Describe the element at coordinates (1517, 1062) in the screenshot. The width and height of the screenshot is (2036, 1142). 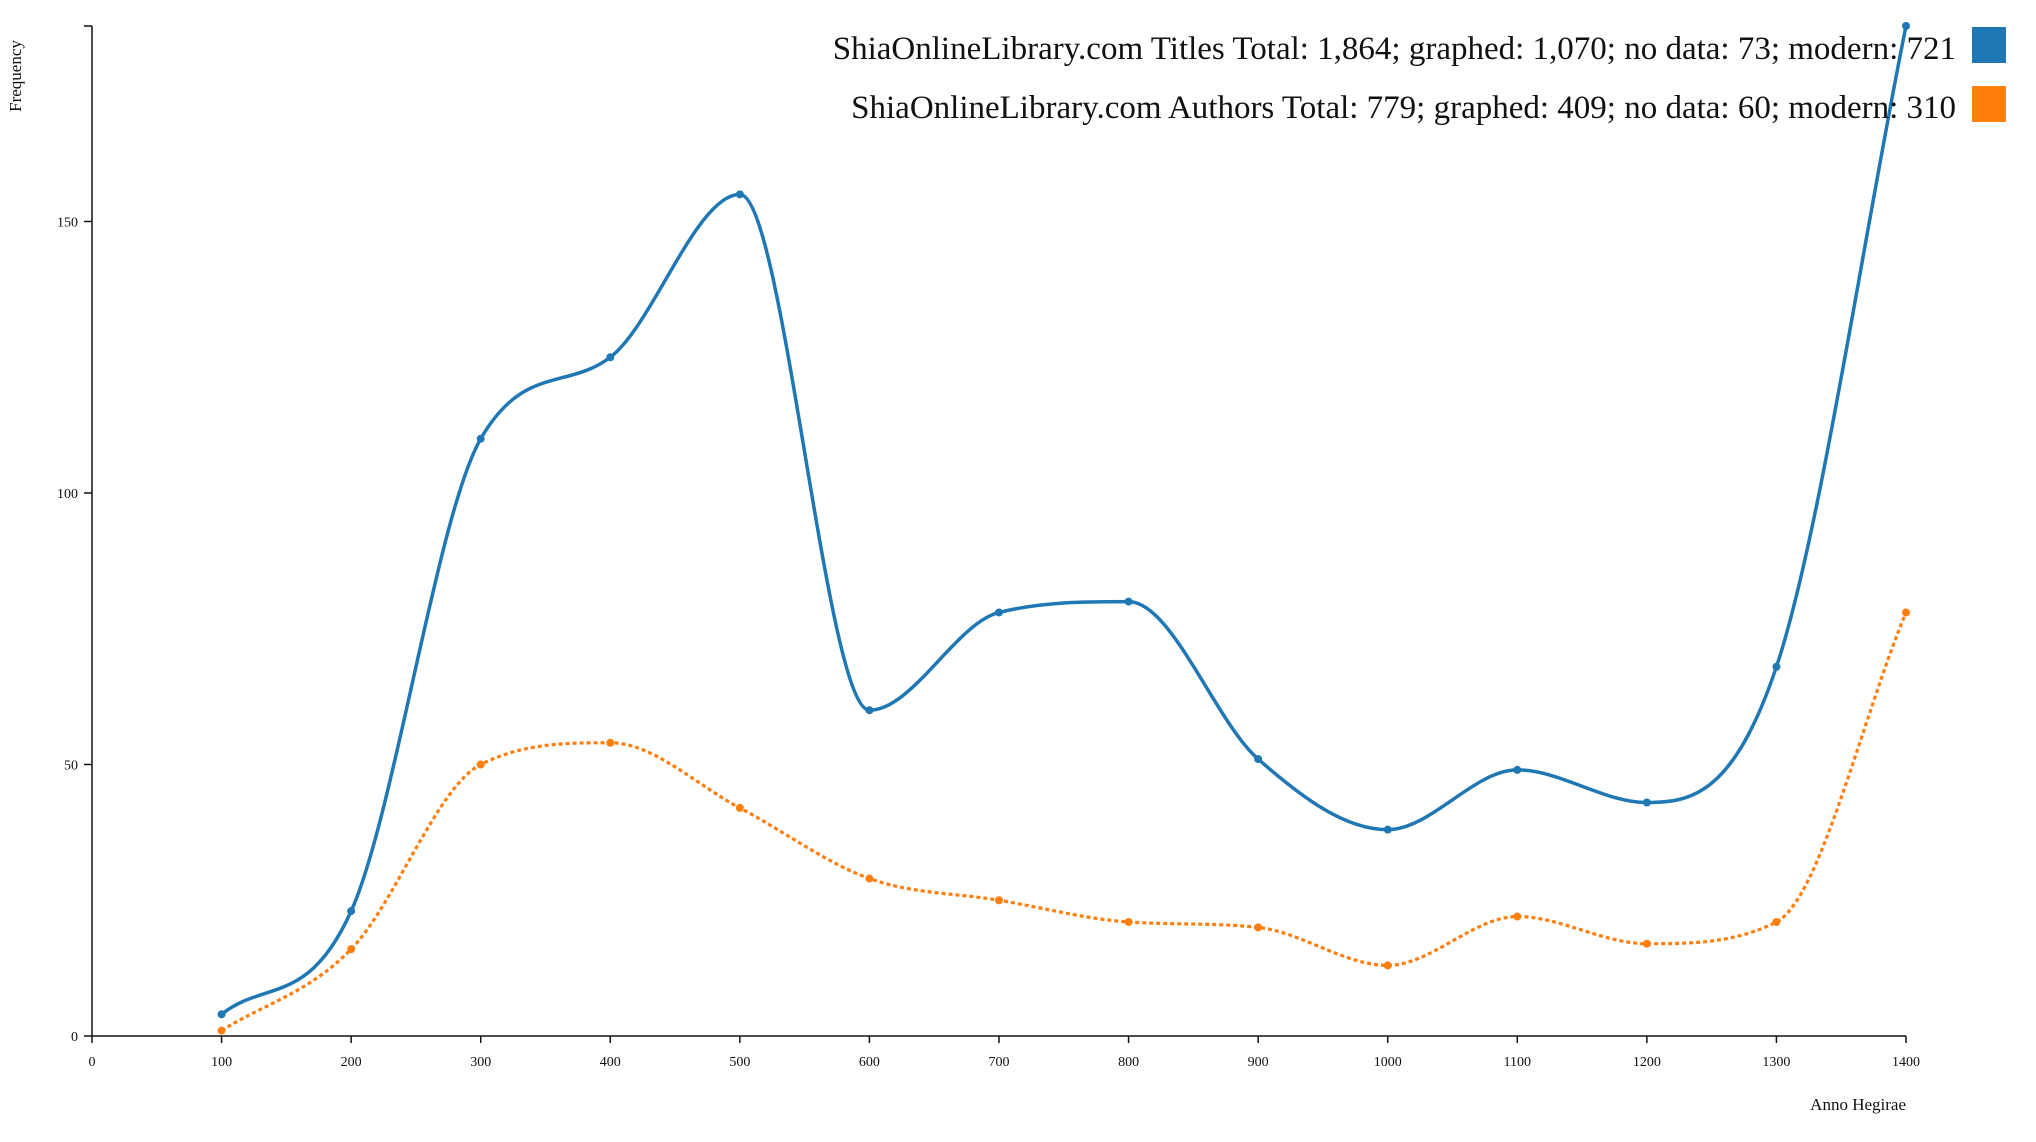
I see `x-tick-label: 1100` at that location.